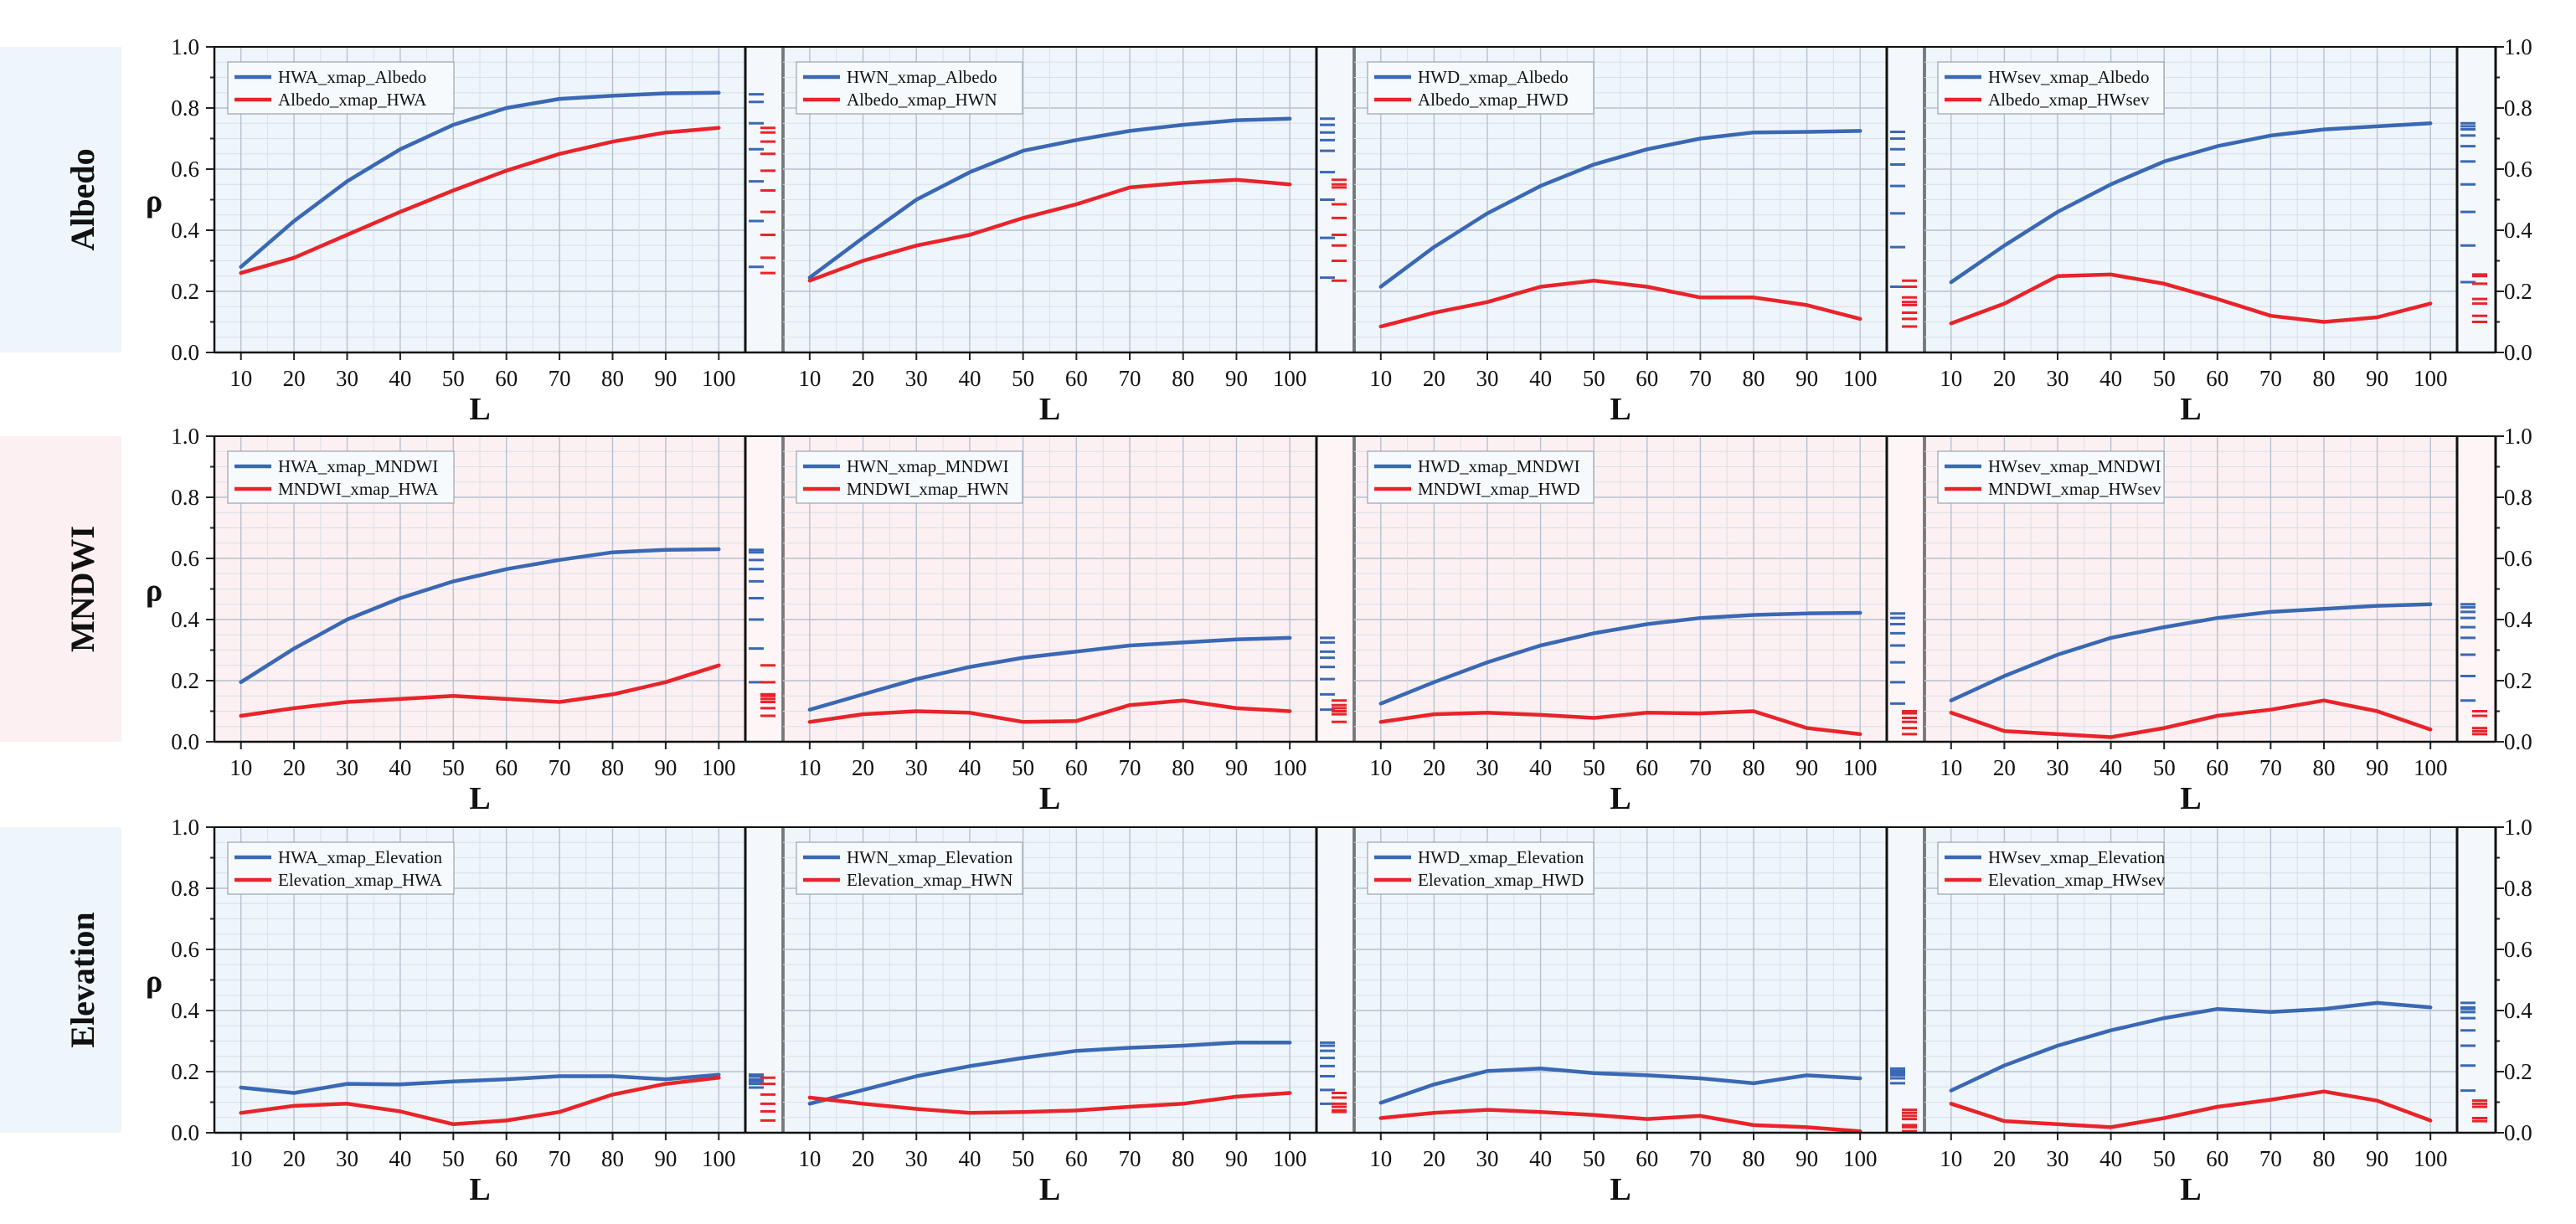  I want to click on legend-label: HWA_xmap_Elevation, so click(360, 857).